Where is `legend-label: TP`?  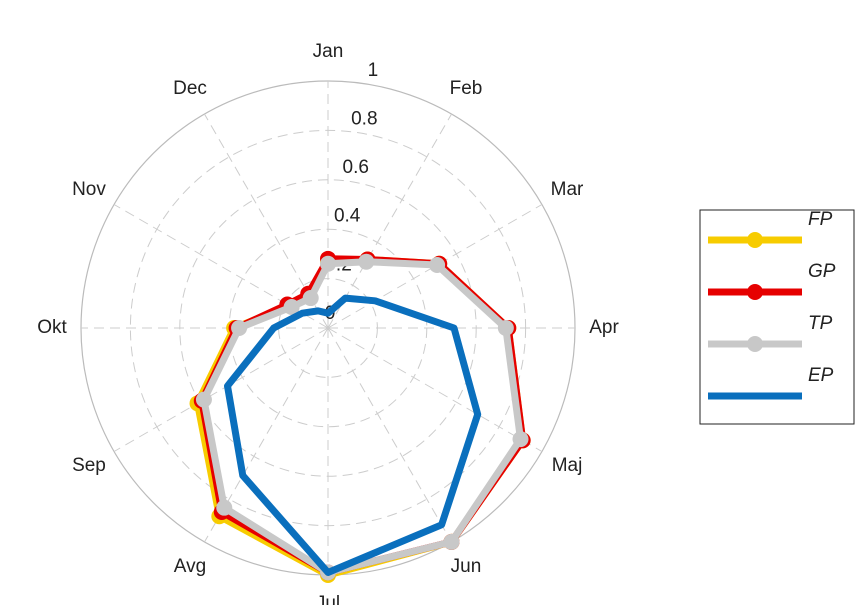 legend-label: TP is located at coordinates (820, 323).